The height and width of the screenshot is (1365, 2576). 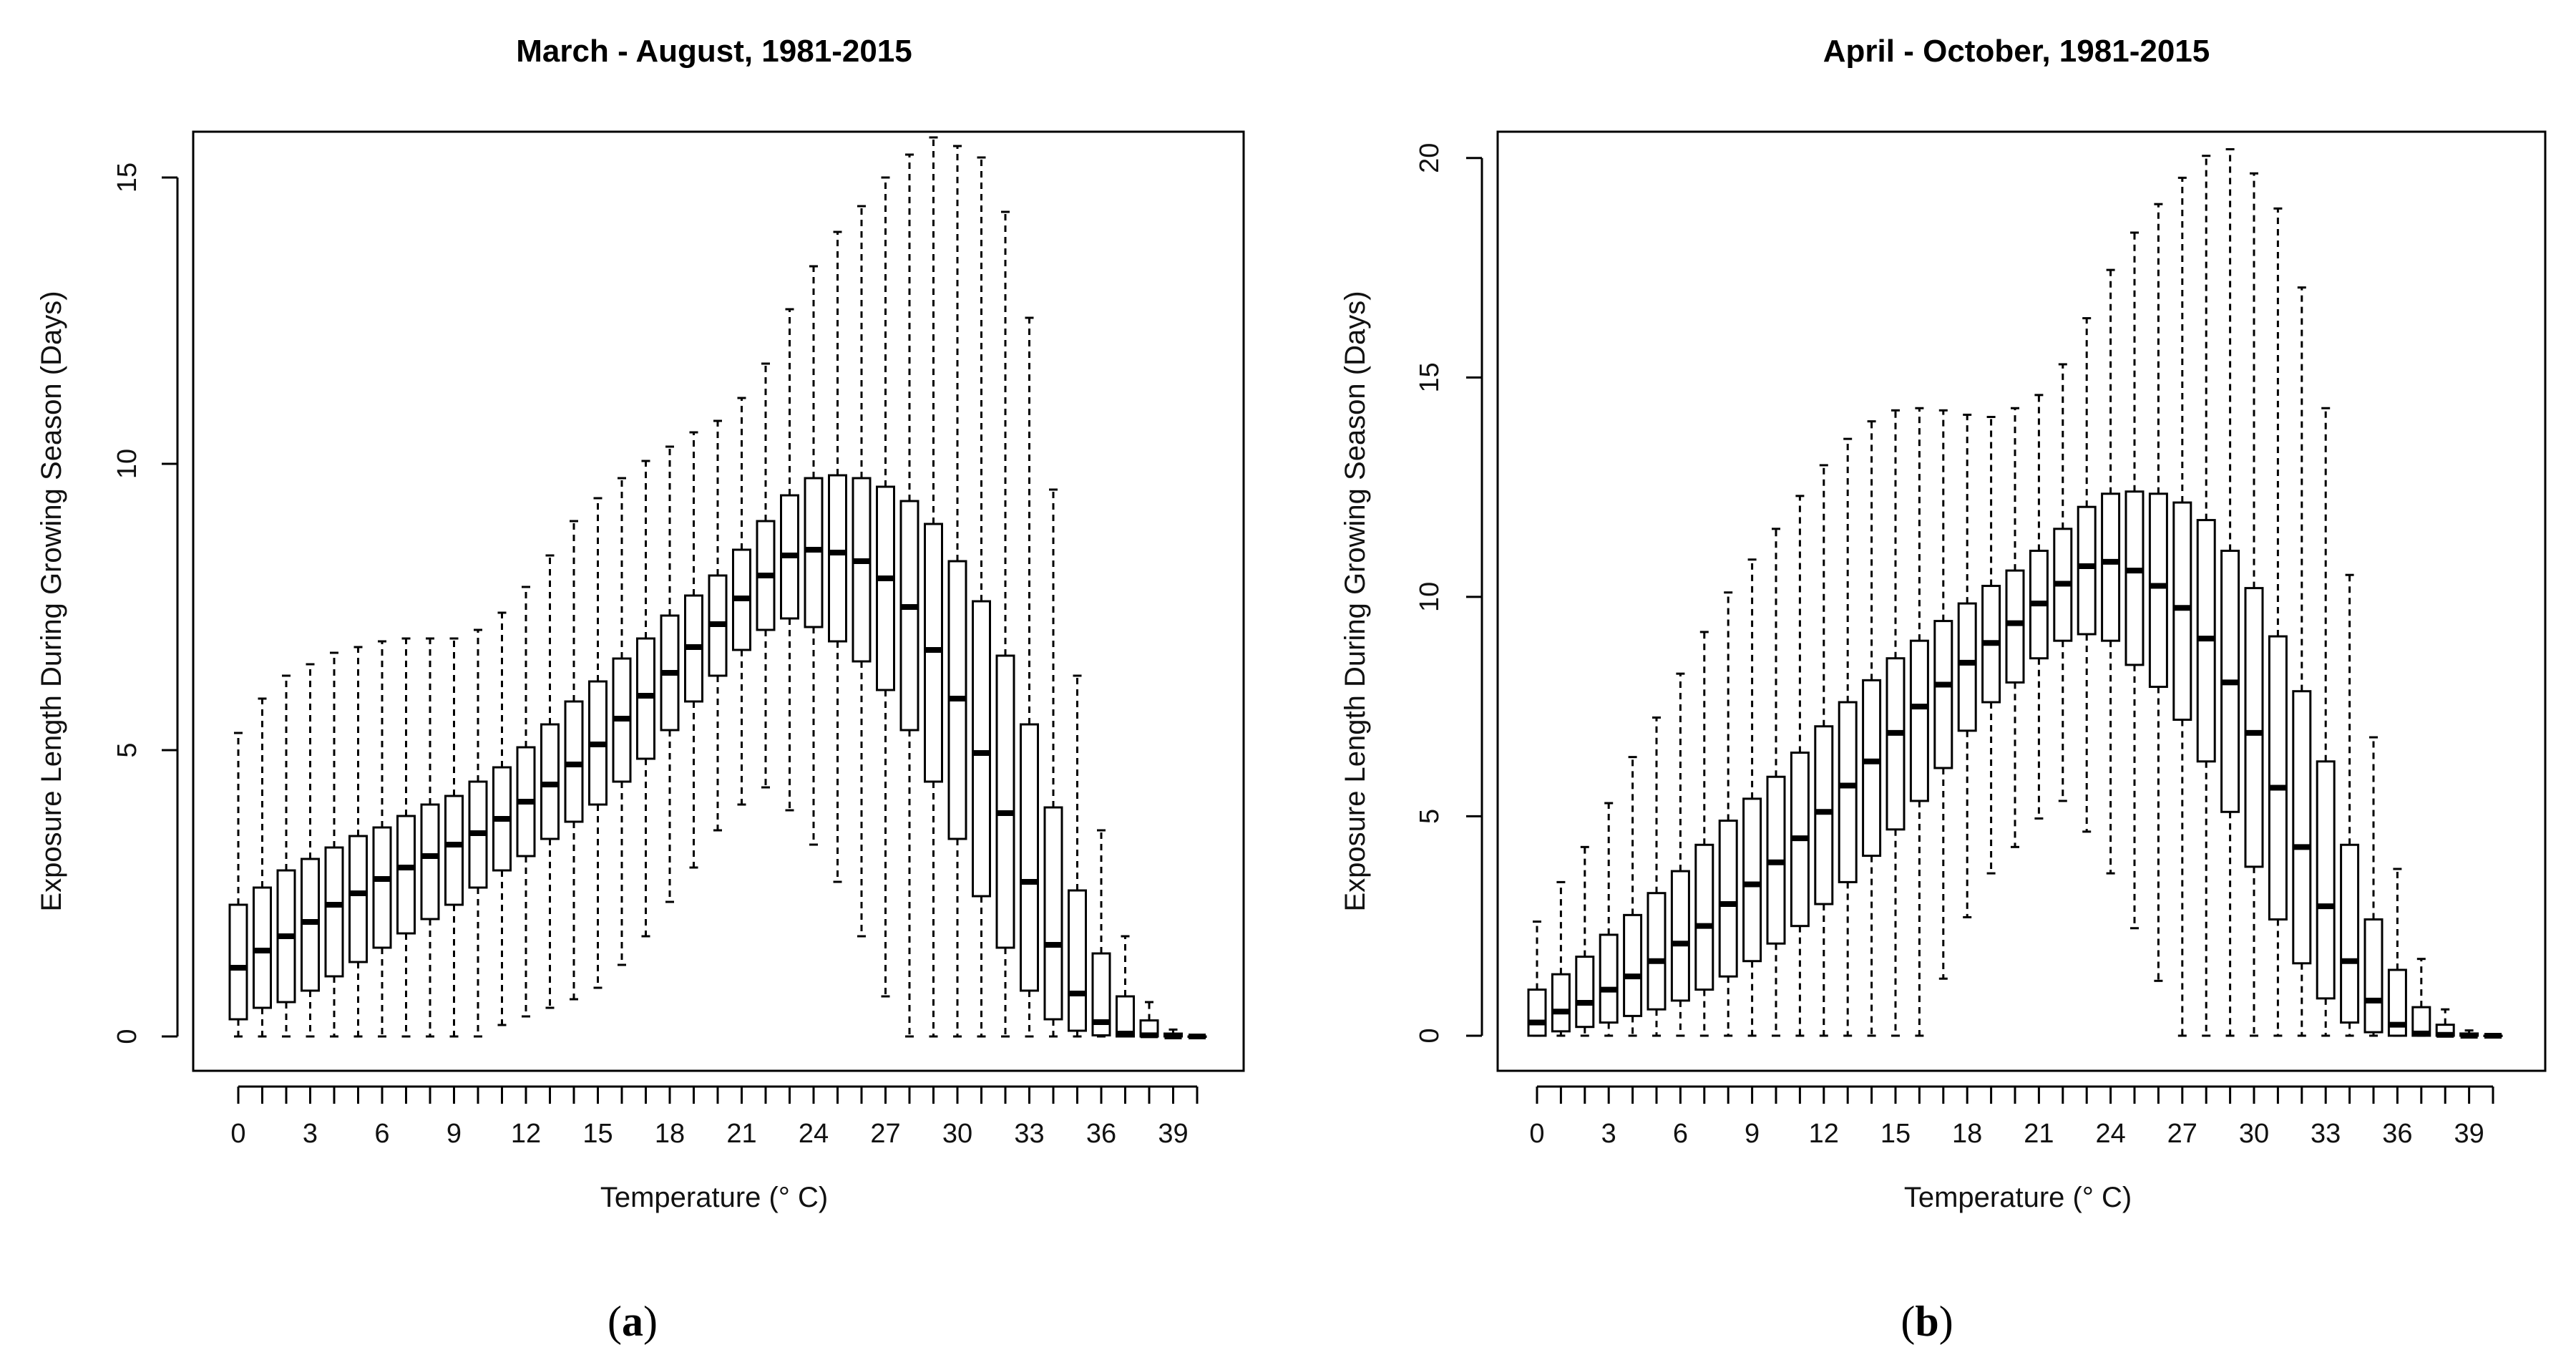 What do you see at coordinates (2011, 1117) in the screenshot?
I see `panel-b-x-axis: 0 3 6 9 12 15 18 21 24 27 30 33 36 39` at bounding box center [2011, 1117].